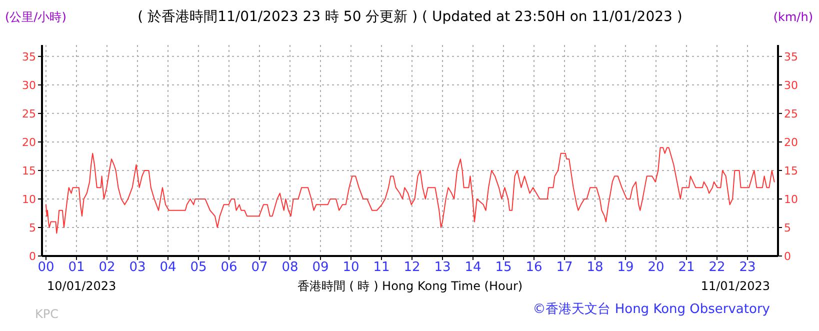  Describe the element at coordinates (29, 142) in the screenshot. I see `y-tick-label: 20` at that location.